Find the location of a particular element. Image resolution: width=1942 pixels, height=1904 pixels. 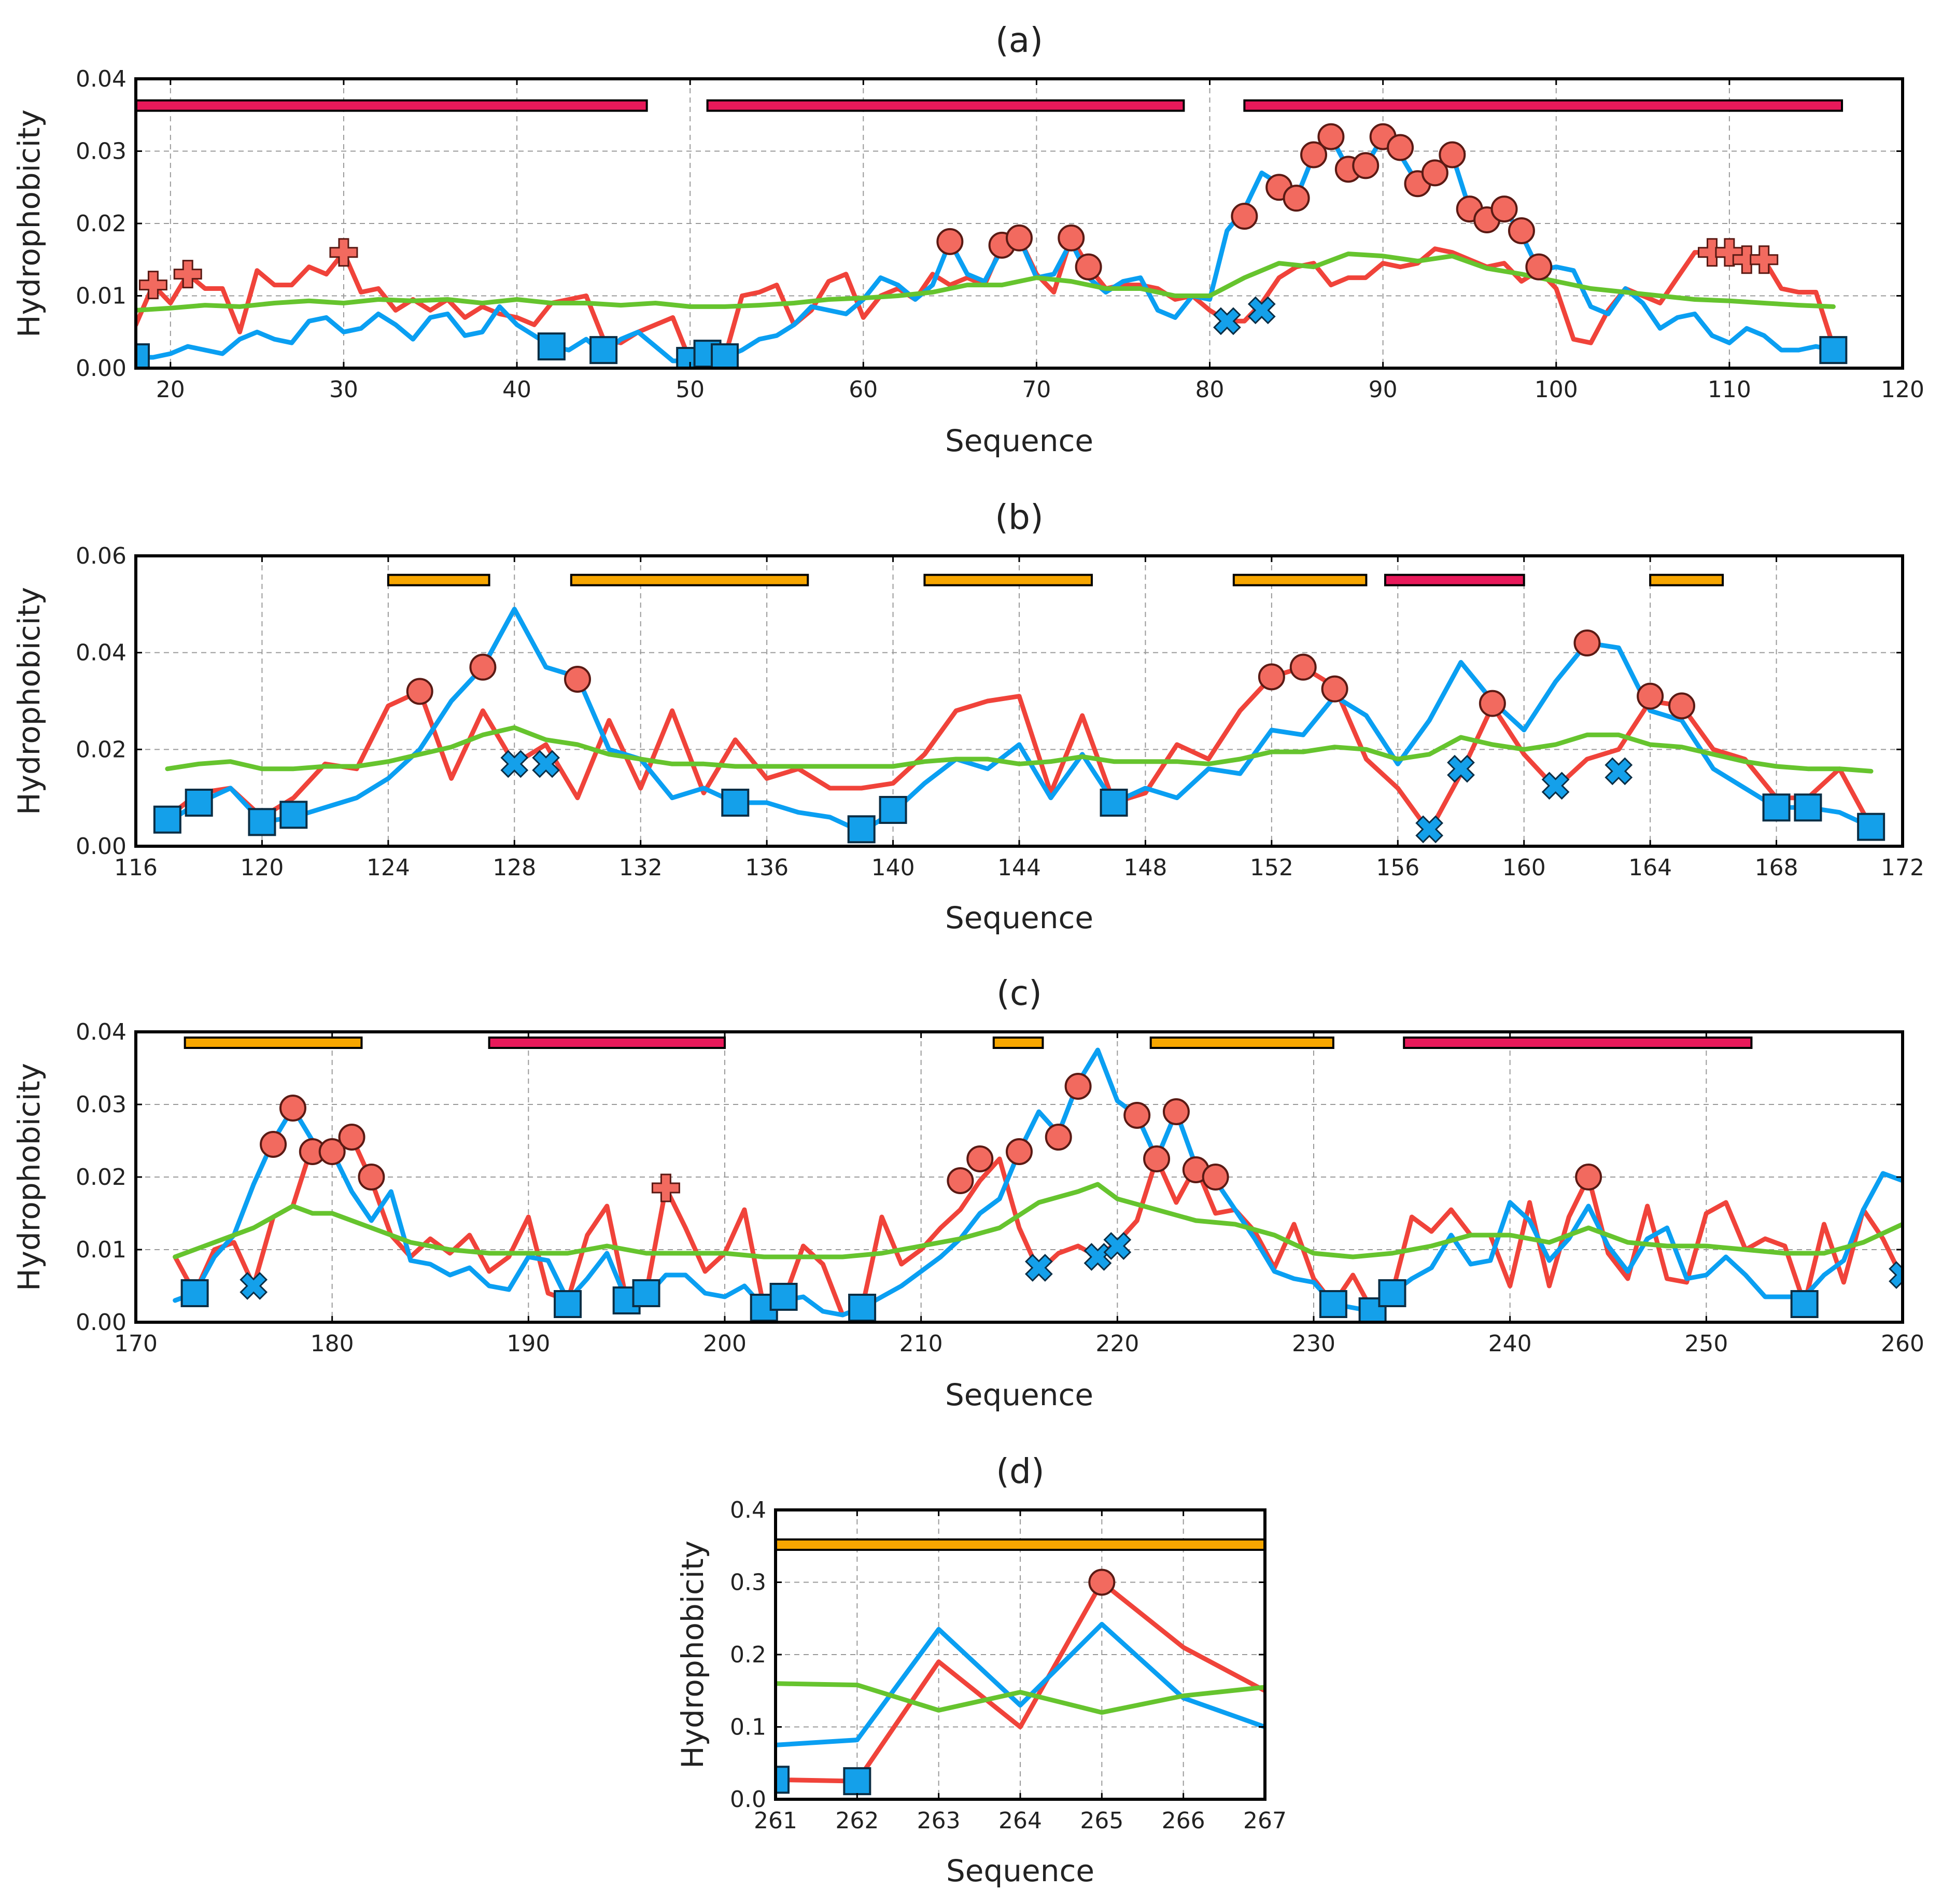

x-tick-label: 20 is located at coordinates (170, 389).